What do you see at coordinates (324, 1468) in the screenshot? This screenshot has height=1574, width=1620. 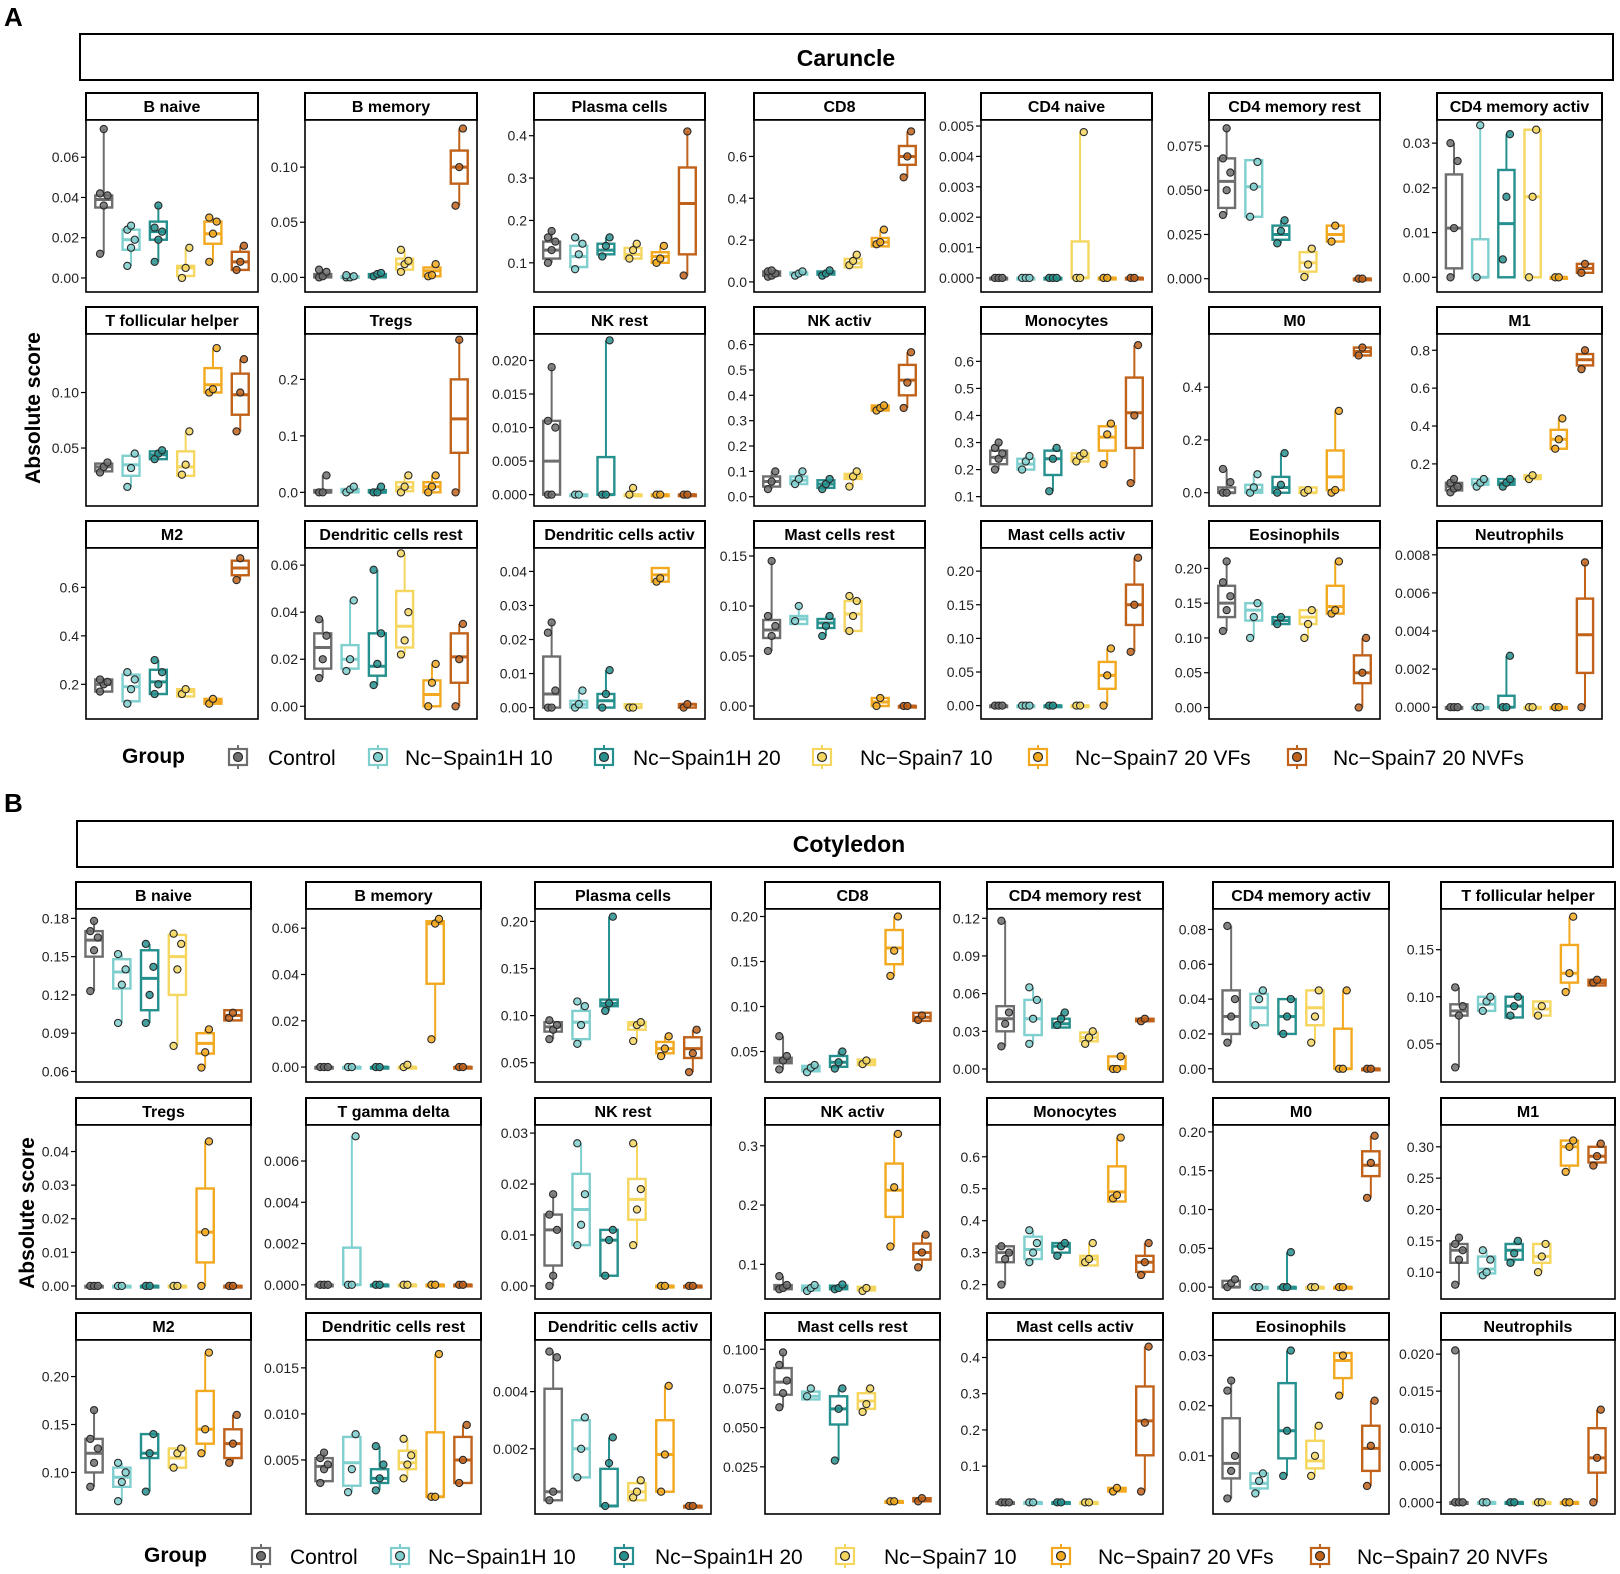 I see `box-control` at bounding box center [324, 1468].